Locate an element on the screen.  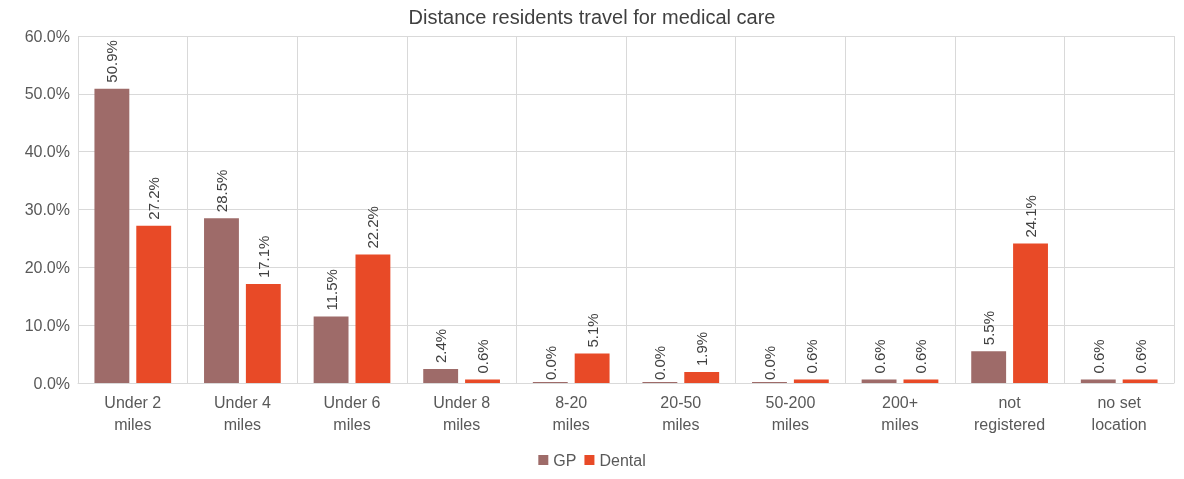
x-tick-label: Under 8 miles is located at coordinates (462, 413).